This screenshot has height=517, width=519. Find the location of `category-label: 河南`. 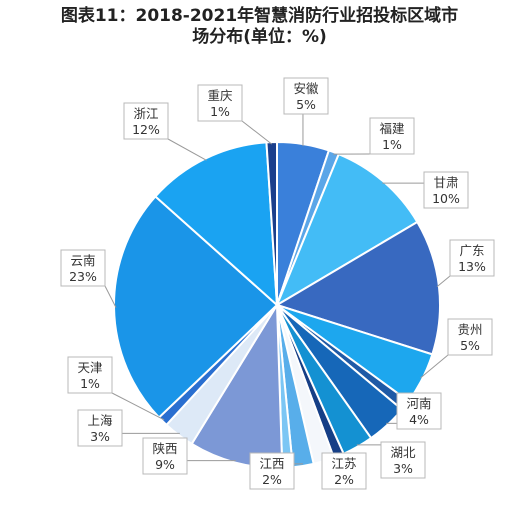

category-label: 河南 is located at coordinates (418, 403).